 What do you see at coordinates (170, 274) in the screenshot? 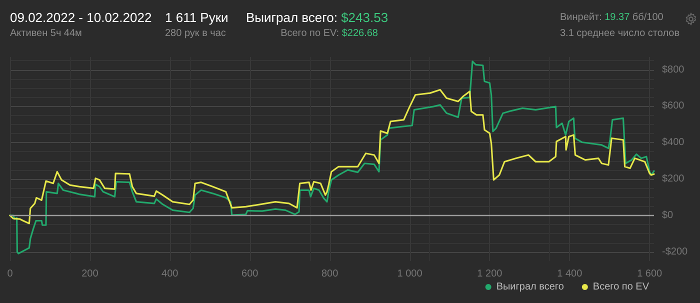
I see `x-tick-label: 400` at bounding box center [170, 274].